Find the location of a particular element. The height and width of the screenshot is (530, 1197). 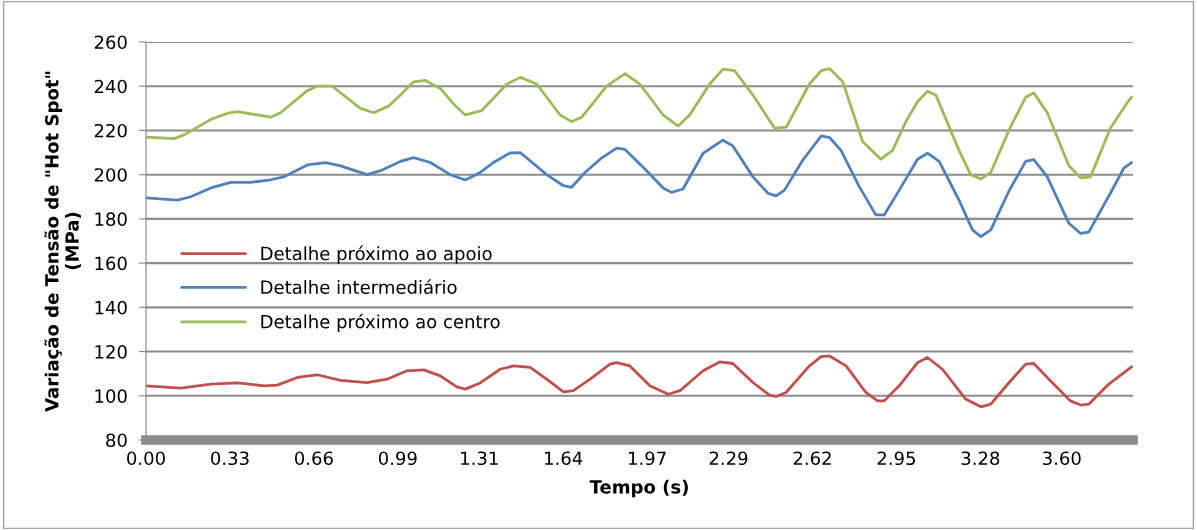

x-tick-label: 3.28 is located at coordinates (980, 458).